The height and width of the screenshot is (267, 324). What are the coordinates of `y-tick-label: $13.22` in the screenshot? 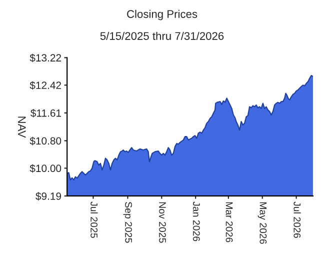 It's located at (45, 58).